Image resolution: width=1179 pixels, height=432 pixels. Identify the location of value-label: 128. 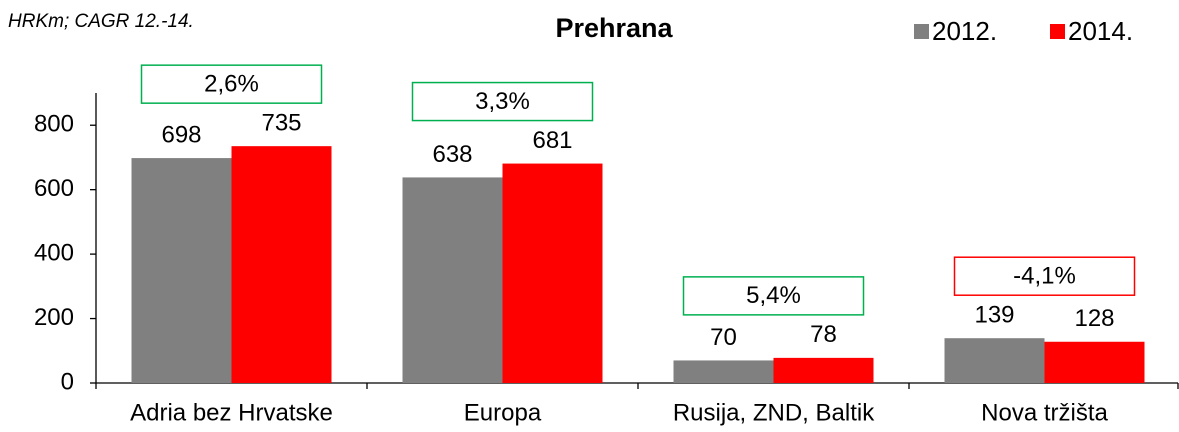
(1094, 318).